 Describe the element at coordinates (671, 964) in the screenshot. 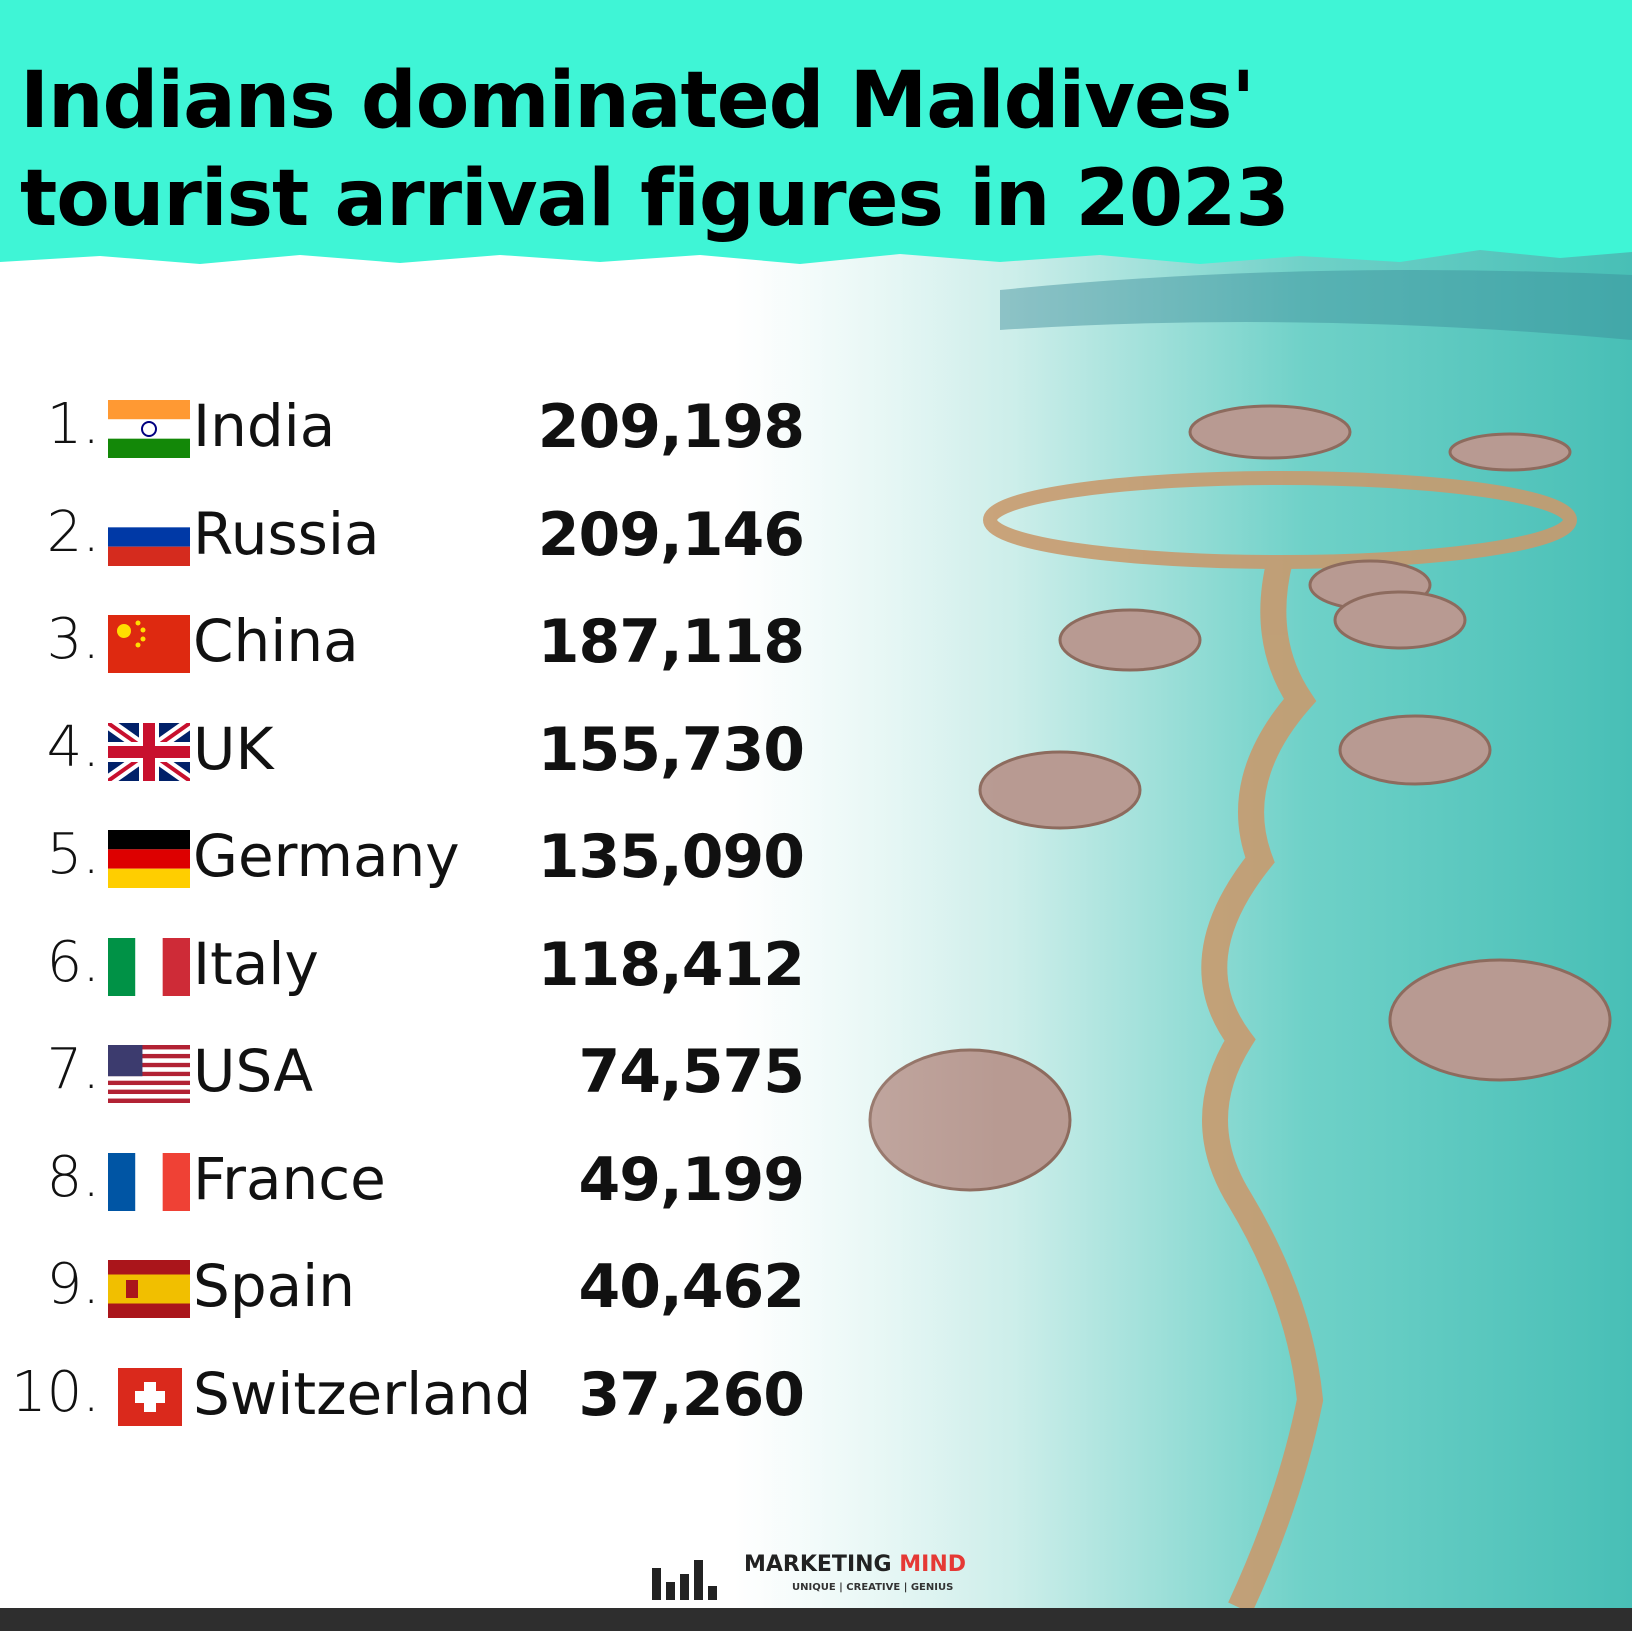

I see `arrivals: 118,412` at that location.